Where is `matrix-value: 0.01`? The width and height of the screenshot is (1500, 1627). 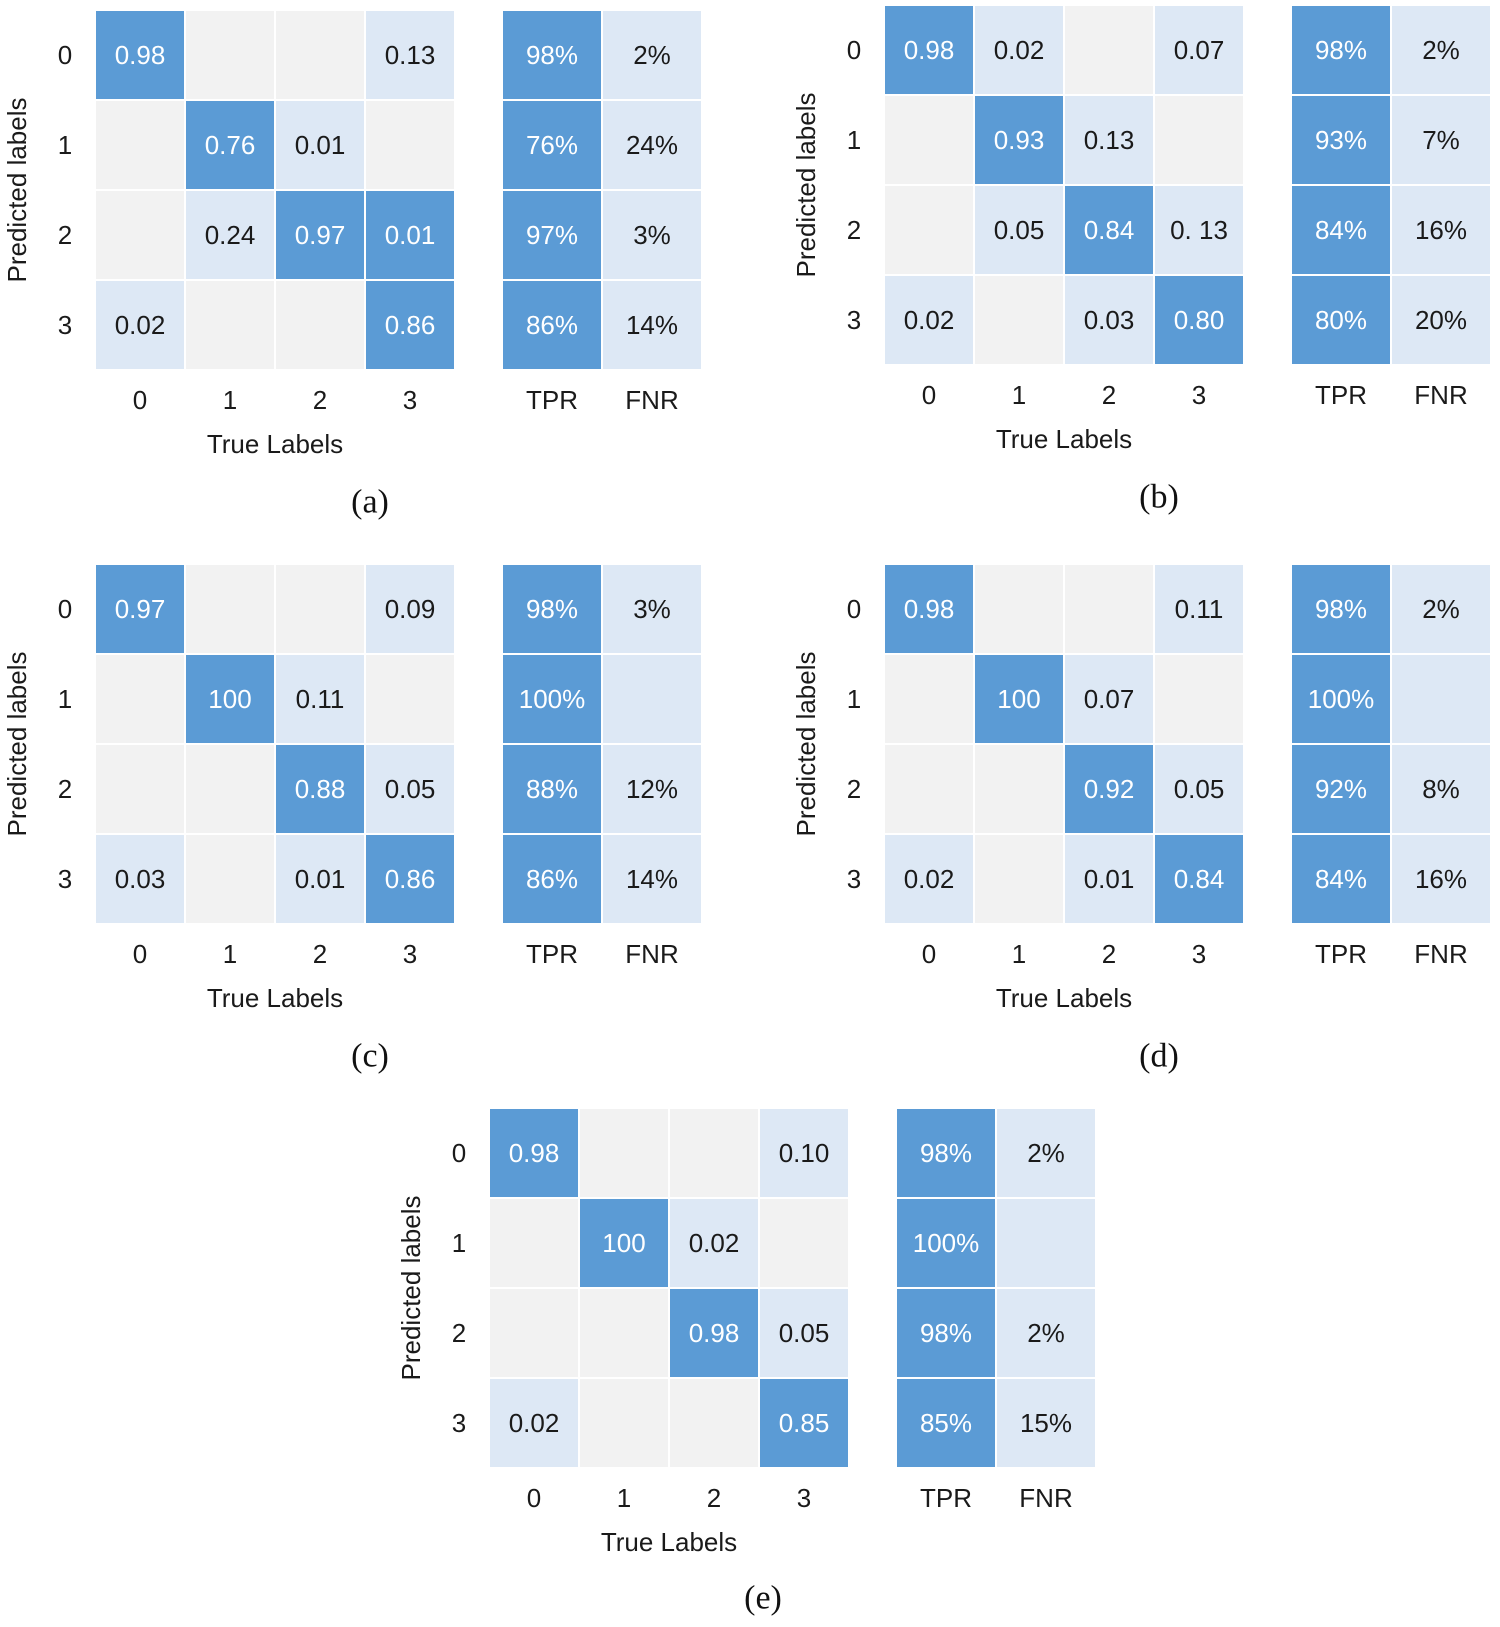 matrix-value: 0.01 is located at coordinates (320, 145).